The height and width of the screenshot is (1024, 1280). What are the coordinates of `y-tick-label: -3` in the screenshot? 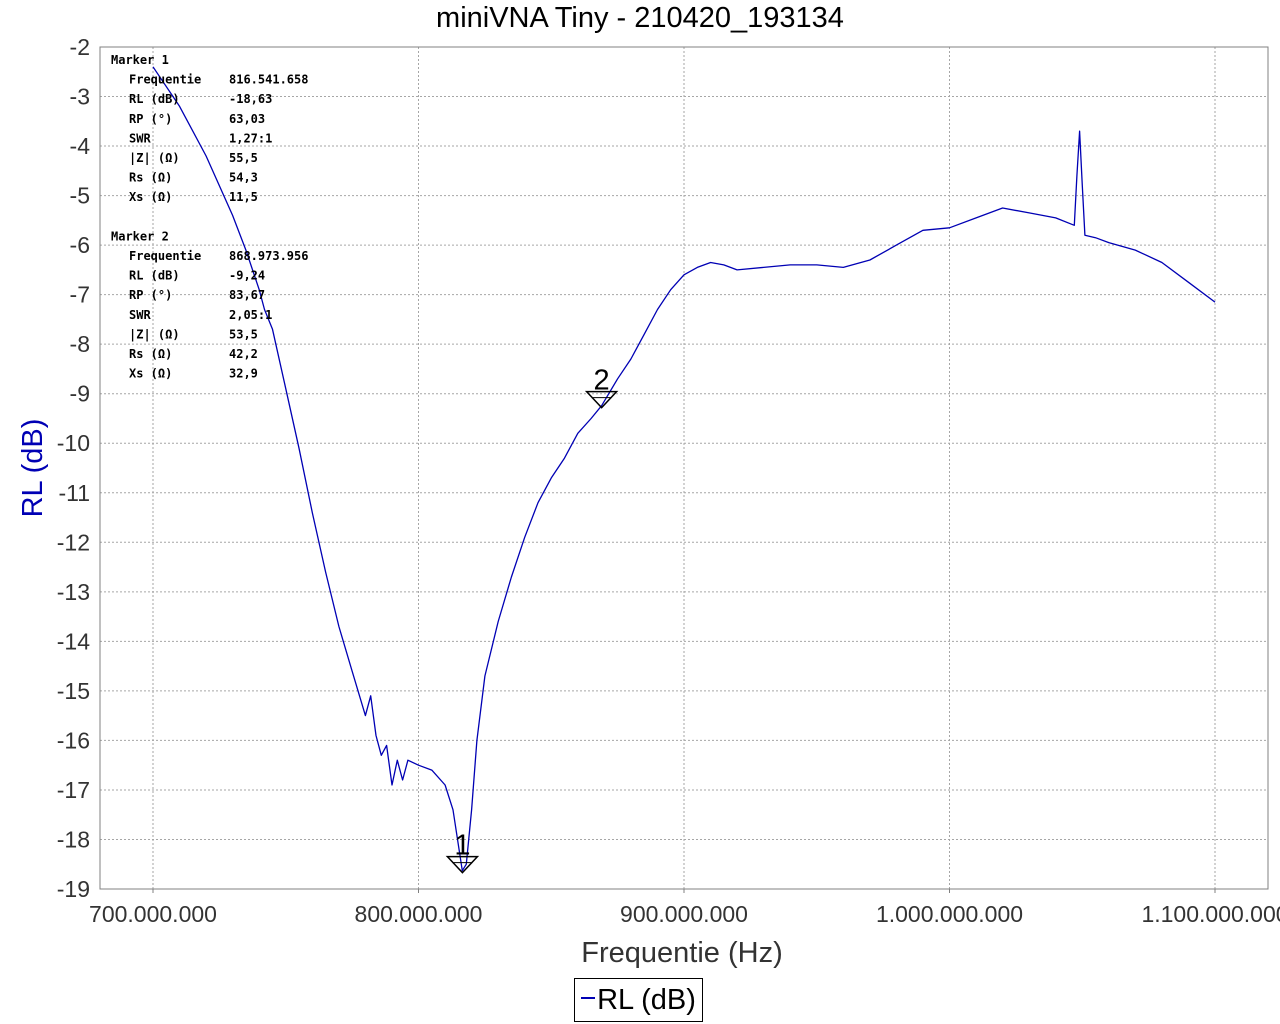 It's located at (80, 97).